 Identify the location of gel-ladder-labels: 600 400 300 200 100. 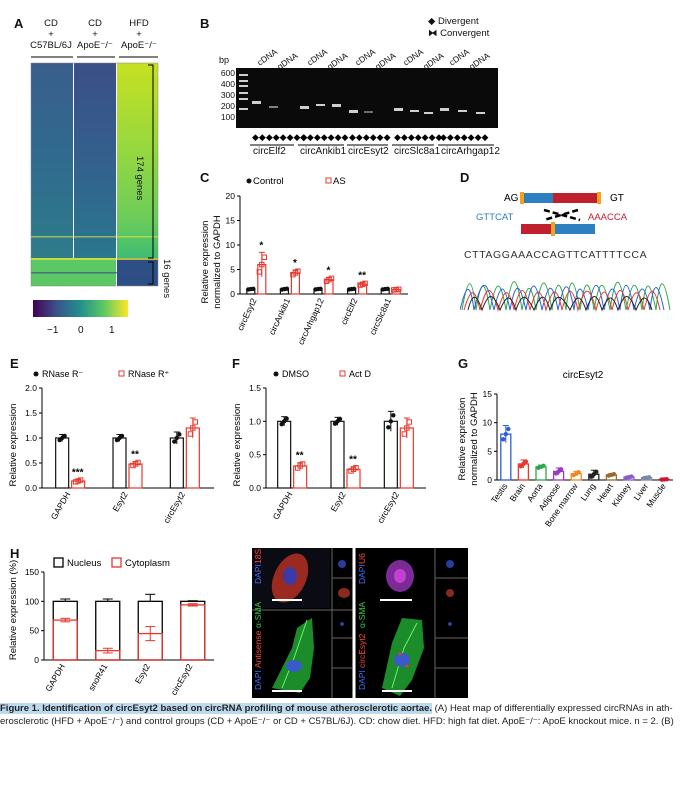
(227, 95).